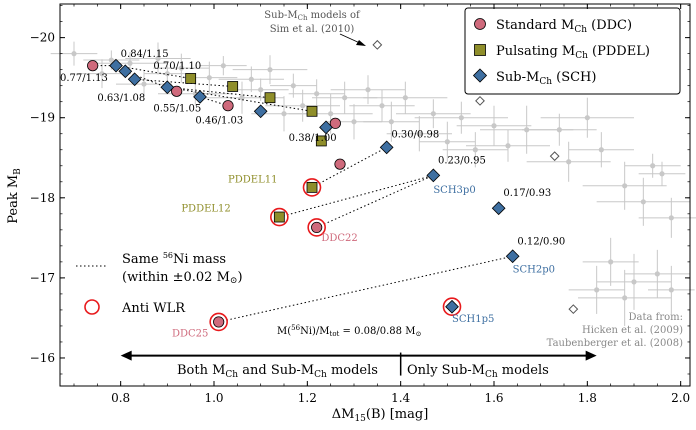  I want to click on inner-legend-anti-wlr-icon, so click(92, 307).